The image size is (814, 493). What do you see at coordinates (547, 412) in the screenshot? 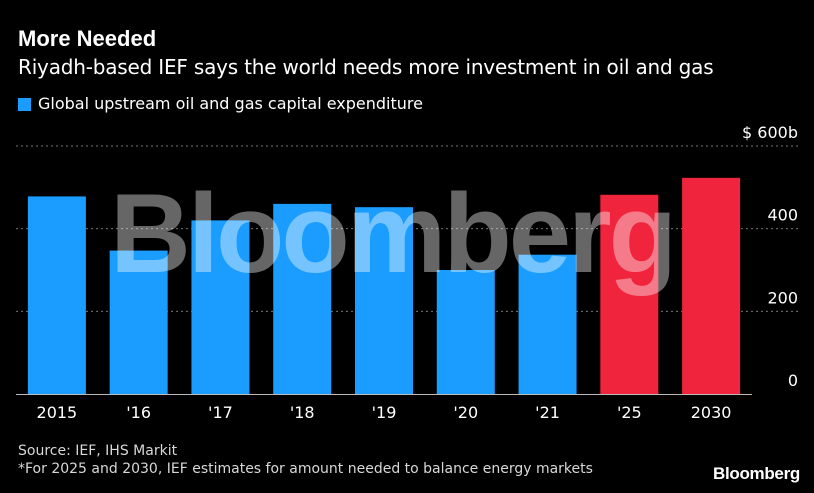
I see `x-tick-label: '21` at bounding box center [547, 412].